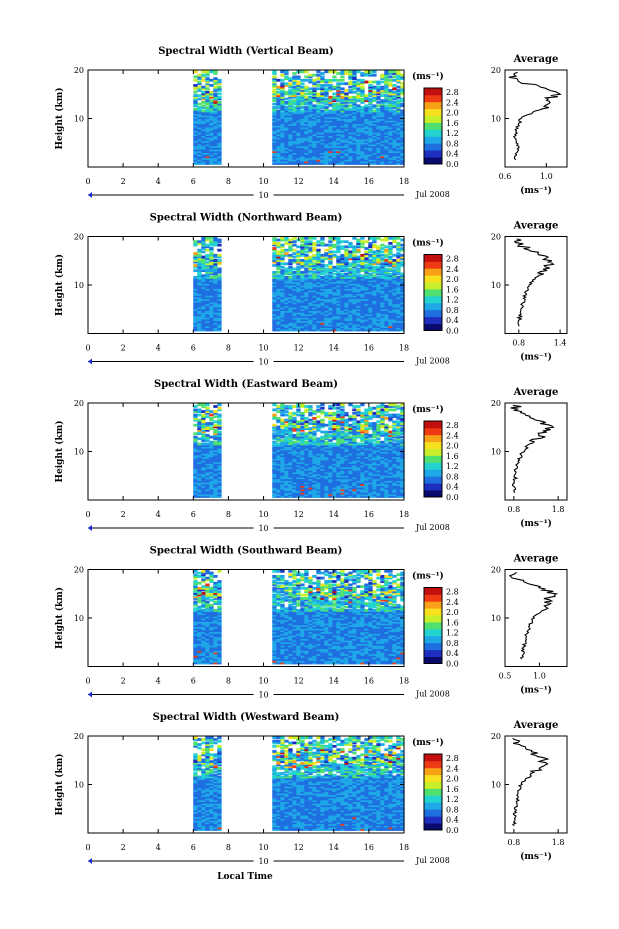 This screenshot has width=619, height=929. What do you see at coordinates (433, 300) in the screenshot?
I see `colorbar-swatch` at bounding box center [433, 300].